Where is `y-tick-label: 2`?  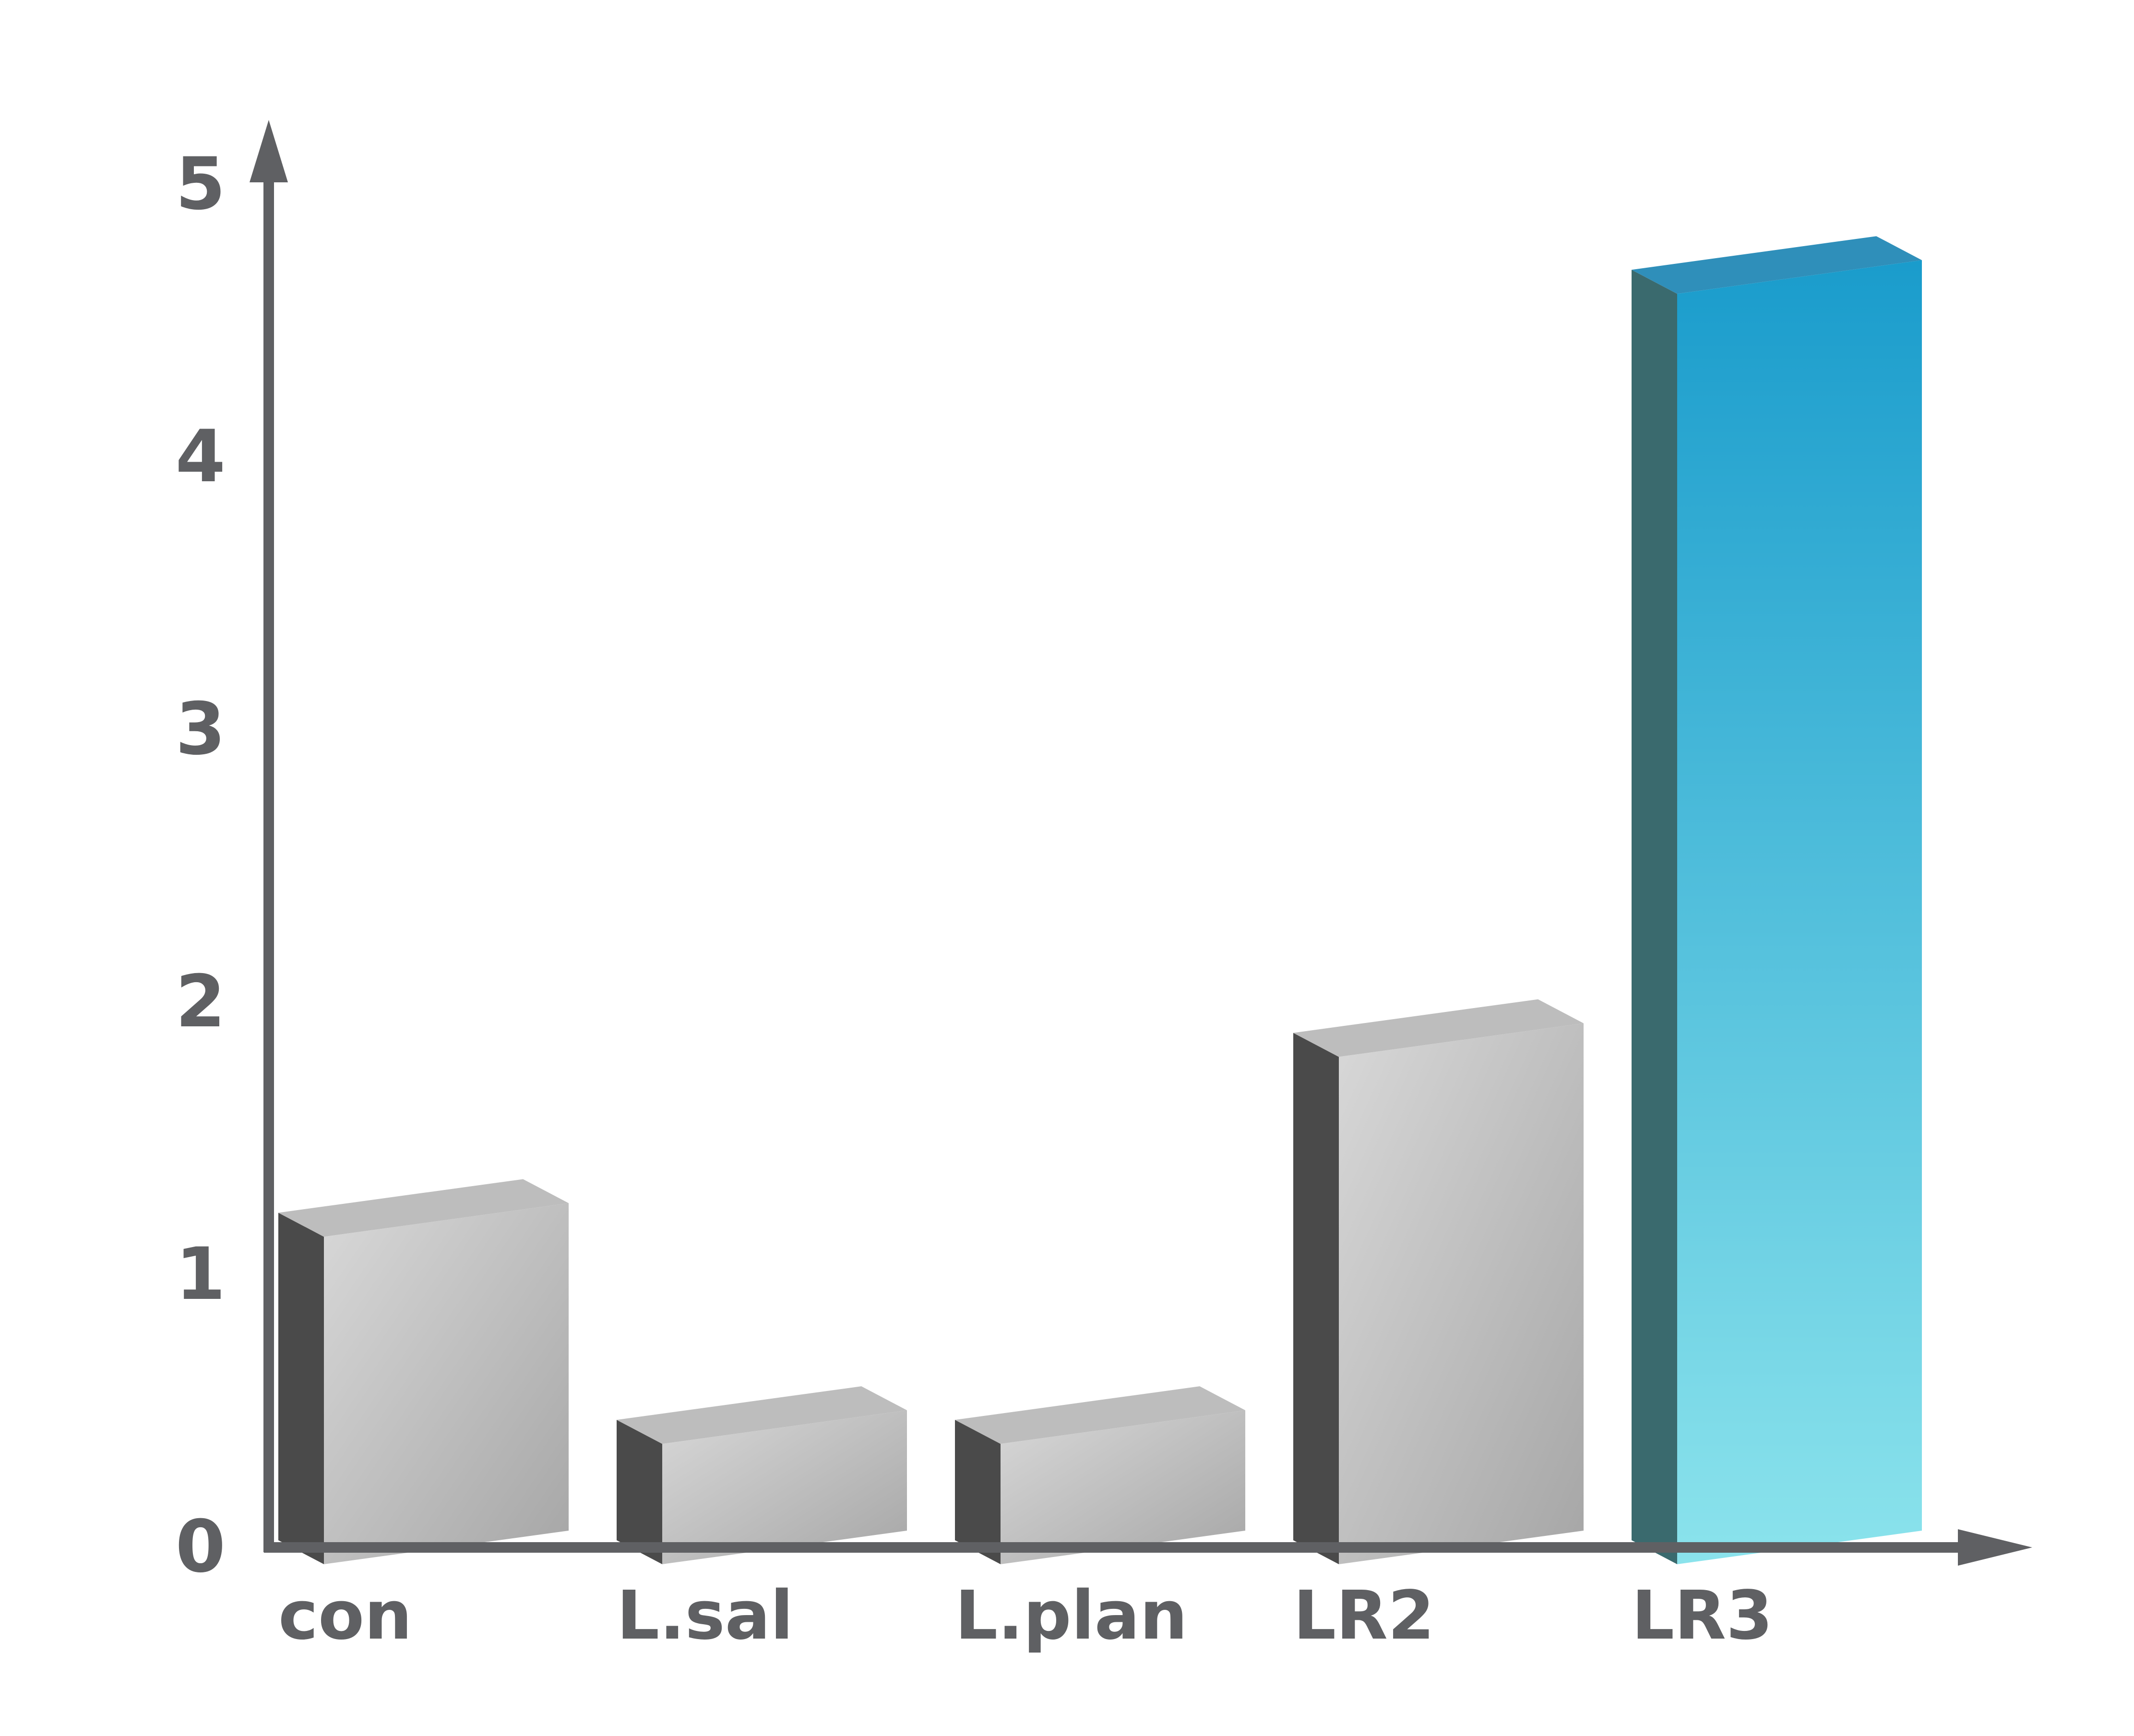 y-tick-label: 2 is located at coordinates (201, 1002).